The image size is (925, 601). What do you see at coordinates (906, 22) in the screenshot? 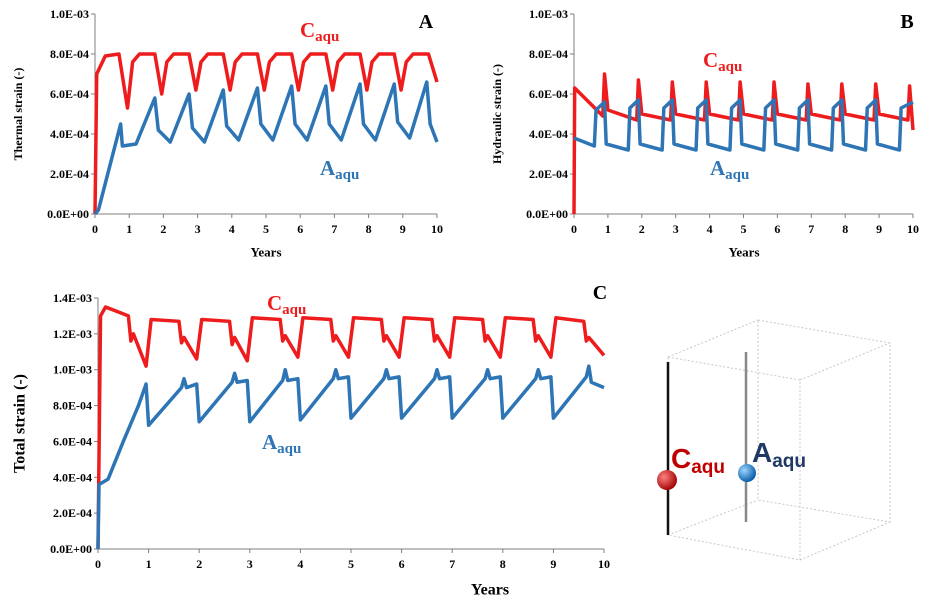
I see `panel-label: B` at bounding box center [906, 22].